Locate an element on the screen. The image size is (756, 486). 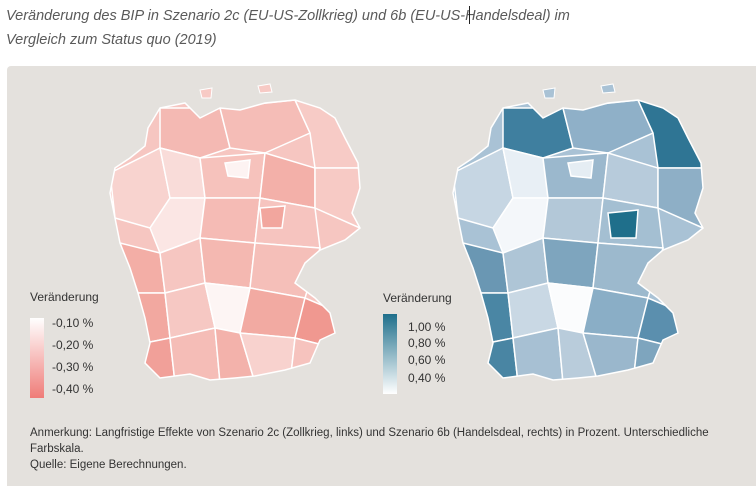
left-legend-label: -0,40 % is located at coordinates (73, 389).